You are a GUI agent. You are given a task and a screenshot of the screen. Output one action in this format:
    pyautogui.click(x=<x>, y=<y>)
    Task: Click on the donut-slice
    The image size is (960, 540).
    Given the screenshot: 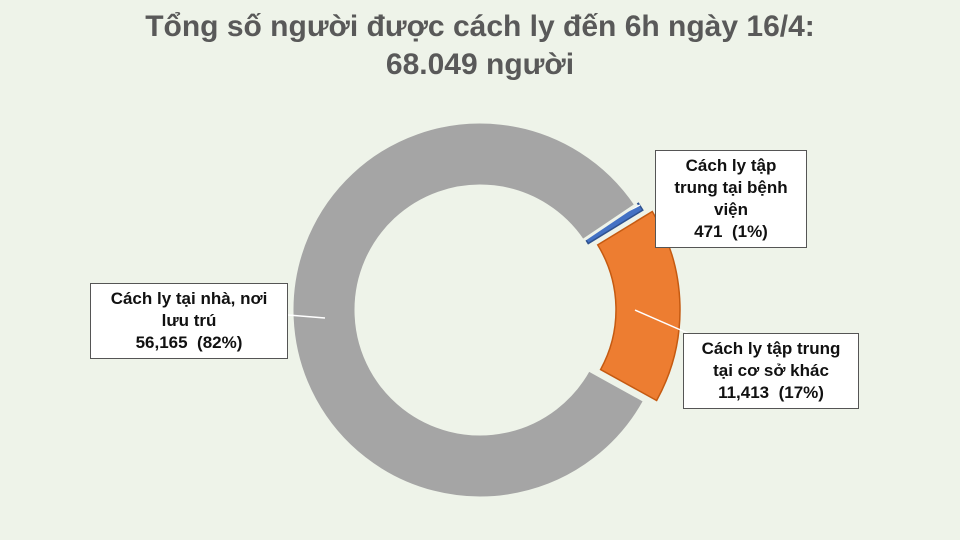 What is the action you would take?
    pyautogui.click(x=638, y=306)
    